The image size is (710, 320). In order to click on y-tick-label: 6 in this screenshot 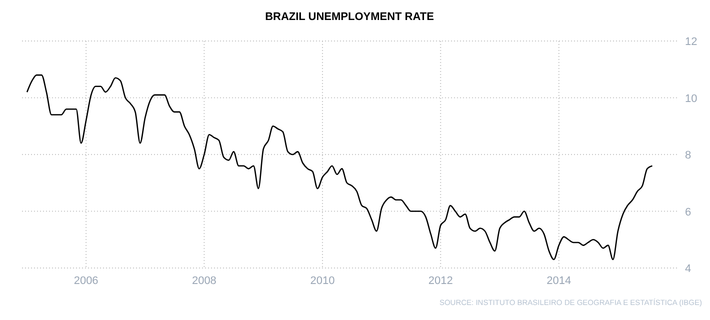, I will do `click(688, 212)`.